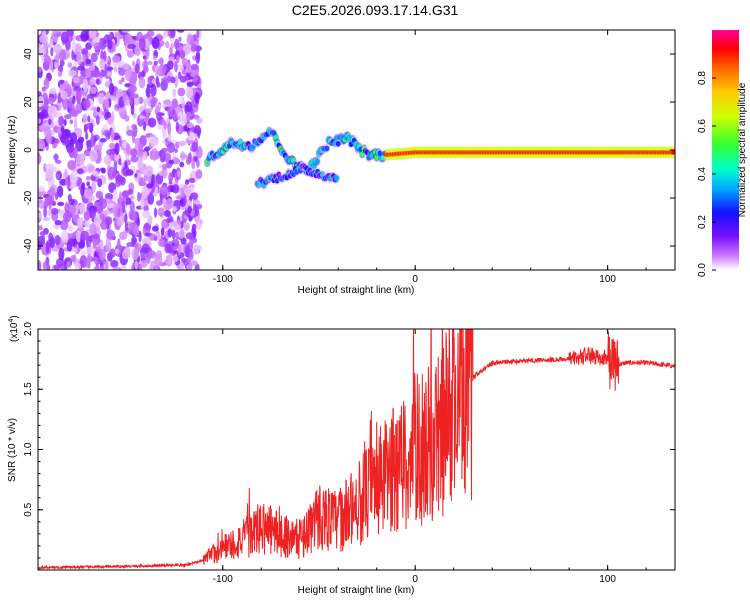 The height and width of the screenshot is (600, 750). Describe the element at coordinates (28, 509) in the screenshot. I see `snr-y-tick-label: 0.5` at that location.